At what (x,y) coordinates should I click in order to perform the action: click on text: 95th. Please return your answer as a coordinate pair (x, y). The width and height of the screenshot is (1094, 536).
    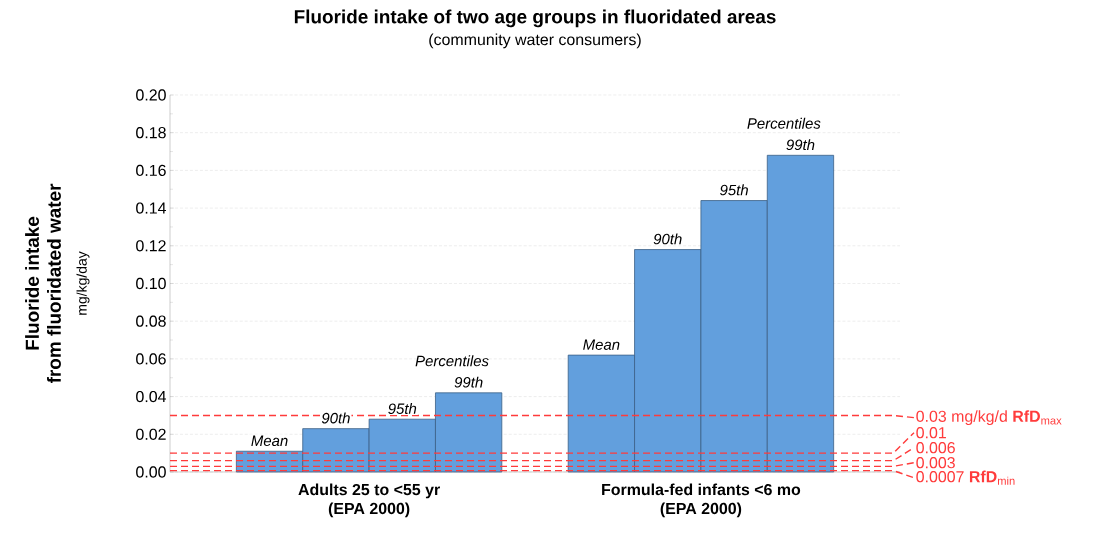
    Looking at the image, I should click on (734, 190).